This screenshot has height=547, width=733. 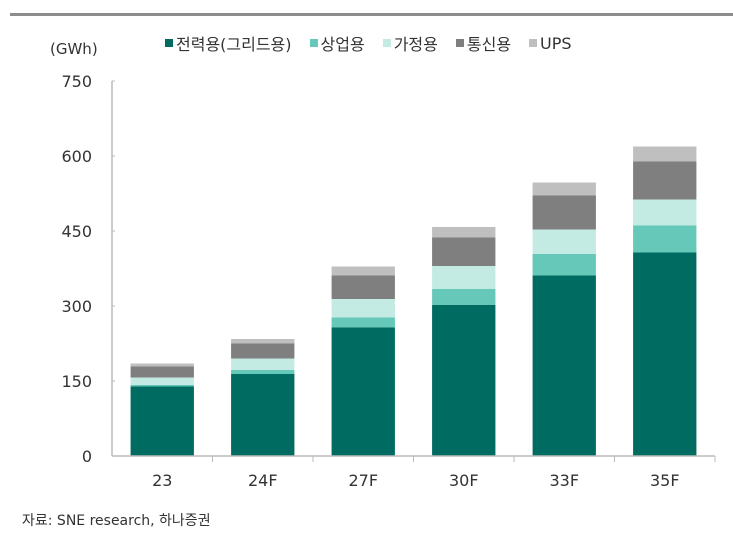 What do you see at coordinates (368, 43) in the screenshot?
I see `legend: 전력용(그리드용) 상업용 가정용 통신용 UPS` at bounding box center [368, 43].